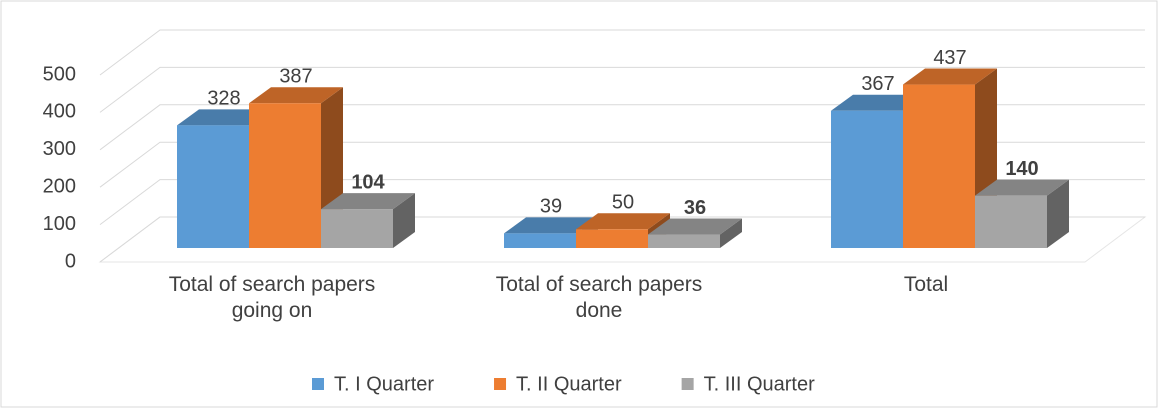  What do you see at coordinates (59, 74) in the screenshot?
I see `y-tick-label: 500` at bounding box center [59, 74].